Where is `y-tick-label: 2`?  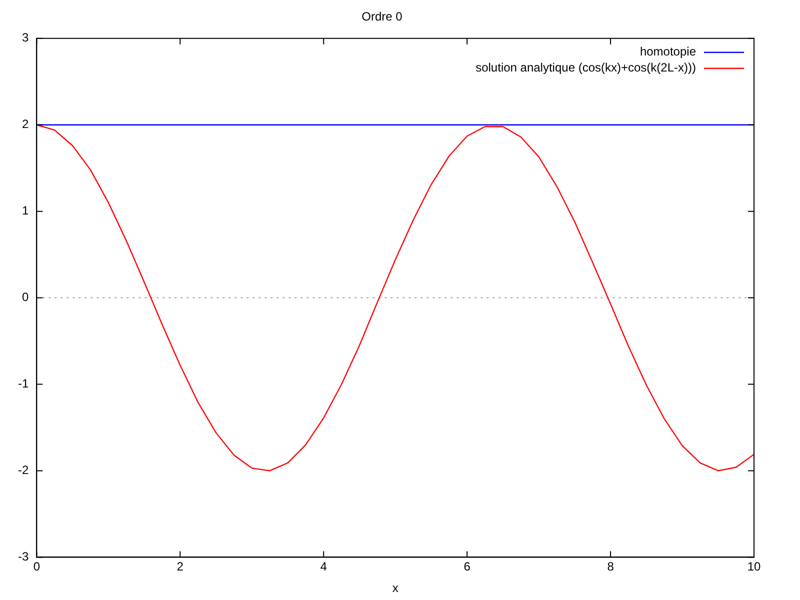 y-tick-label: 2 is located at coordinates (25, 124).